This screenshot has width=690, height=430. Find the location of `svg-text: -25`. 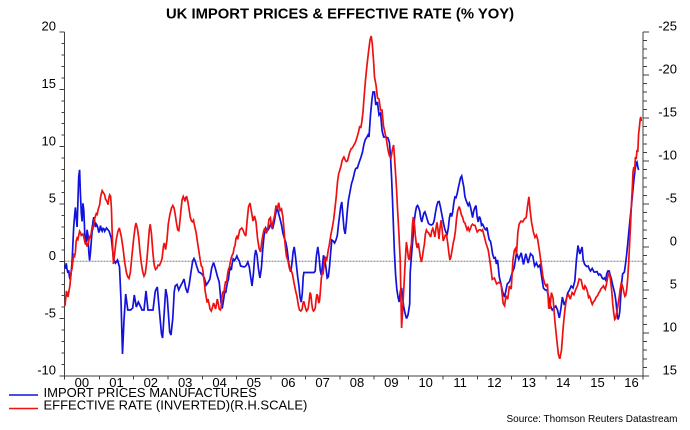

svg-text: -25 is located at coordinates (667, 26).